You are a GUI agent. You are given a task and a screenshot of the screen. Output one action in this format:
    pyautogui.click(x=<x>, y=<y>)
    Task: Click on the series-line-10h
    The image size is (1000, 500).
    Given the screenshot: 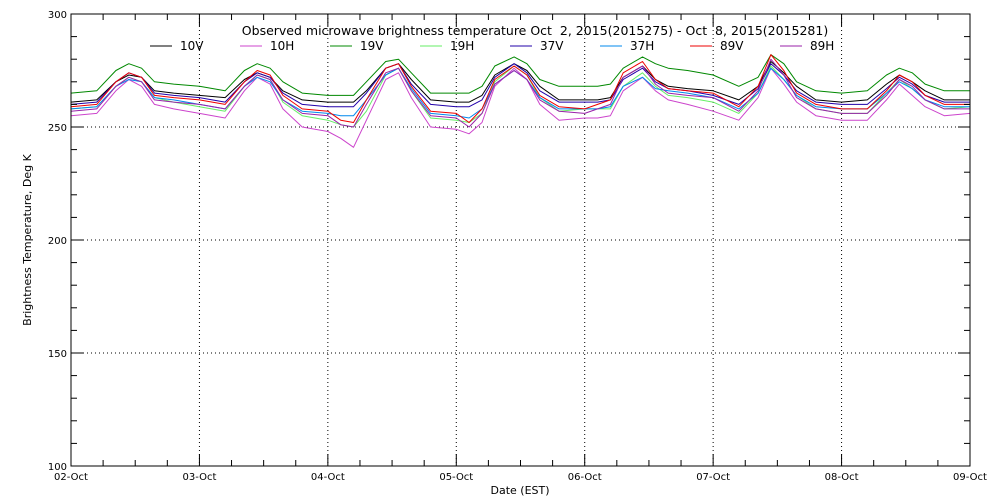 What is the action you would take?
    pyautogui.click(x=520, y=107)
    